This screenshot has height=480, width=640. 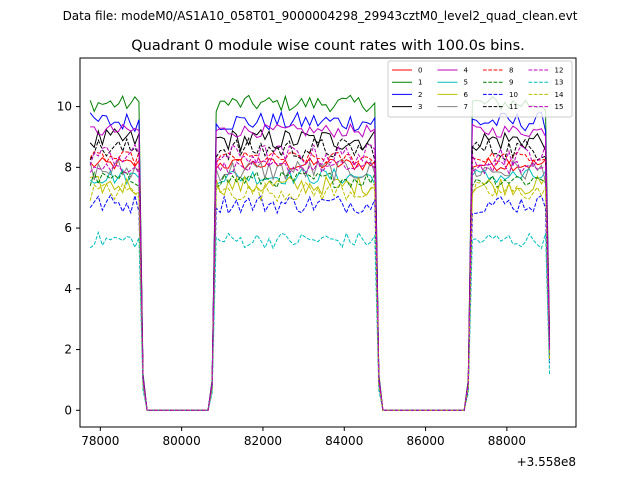 What do you see at coordinates (466, 83) in the screenshot?
I see `legend-label-5: 5` at bounding box center [466, 83].